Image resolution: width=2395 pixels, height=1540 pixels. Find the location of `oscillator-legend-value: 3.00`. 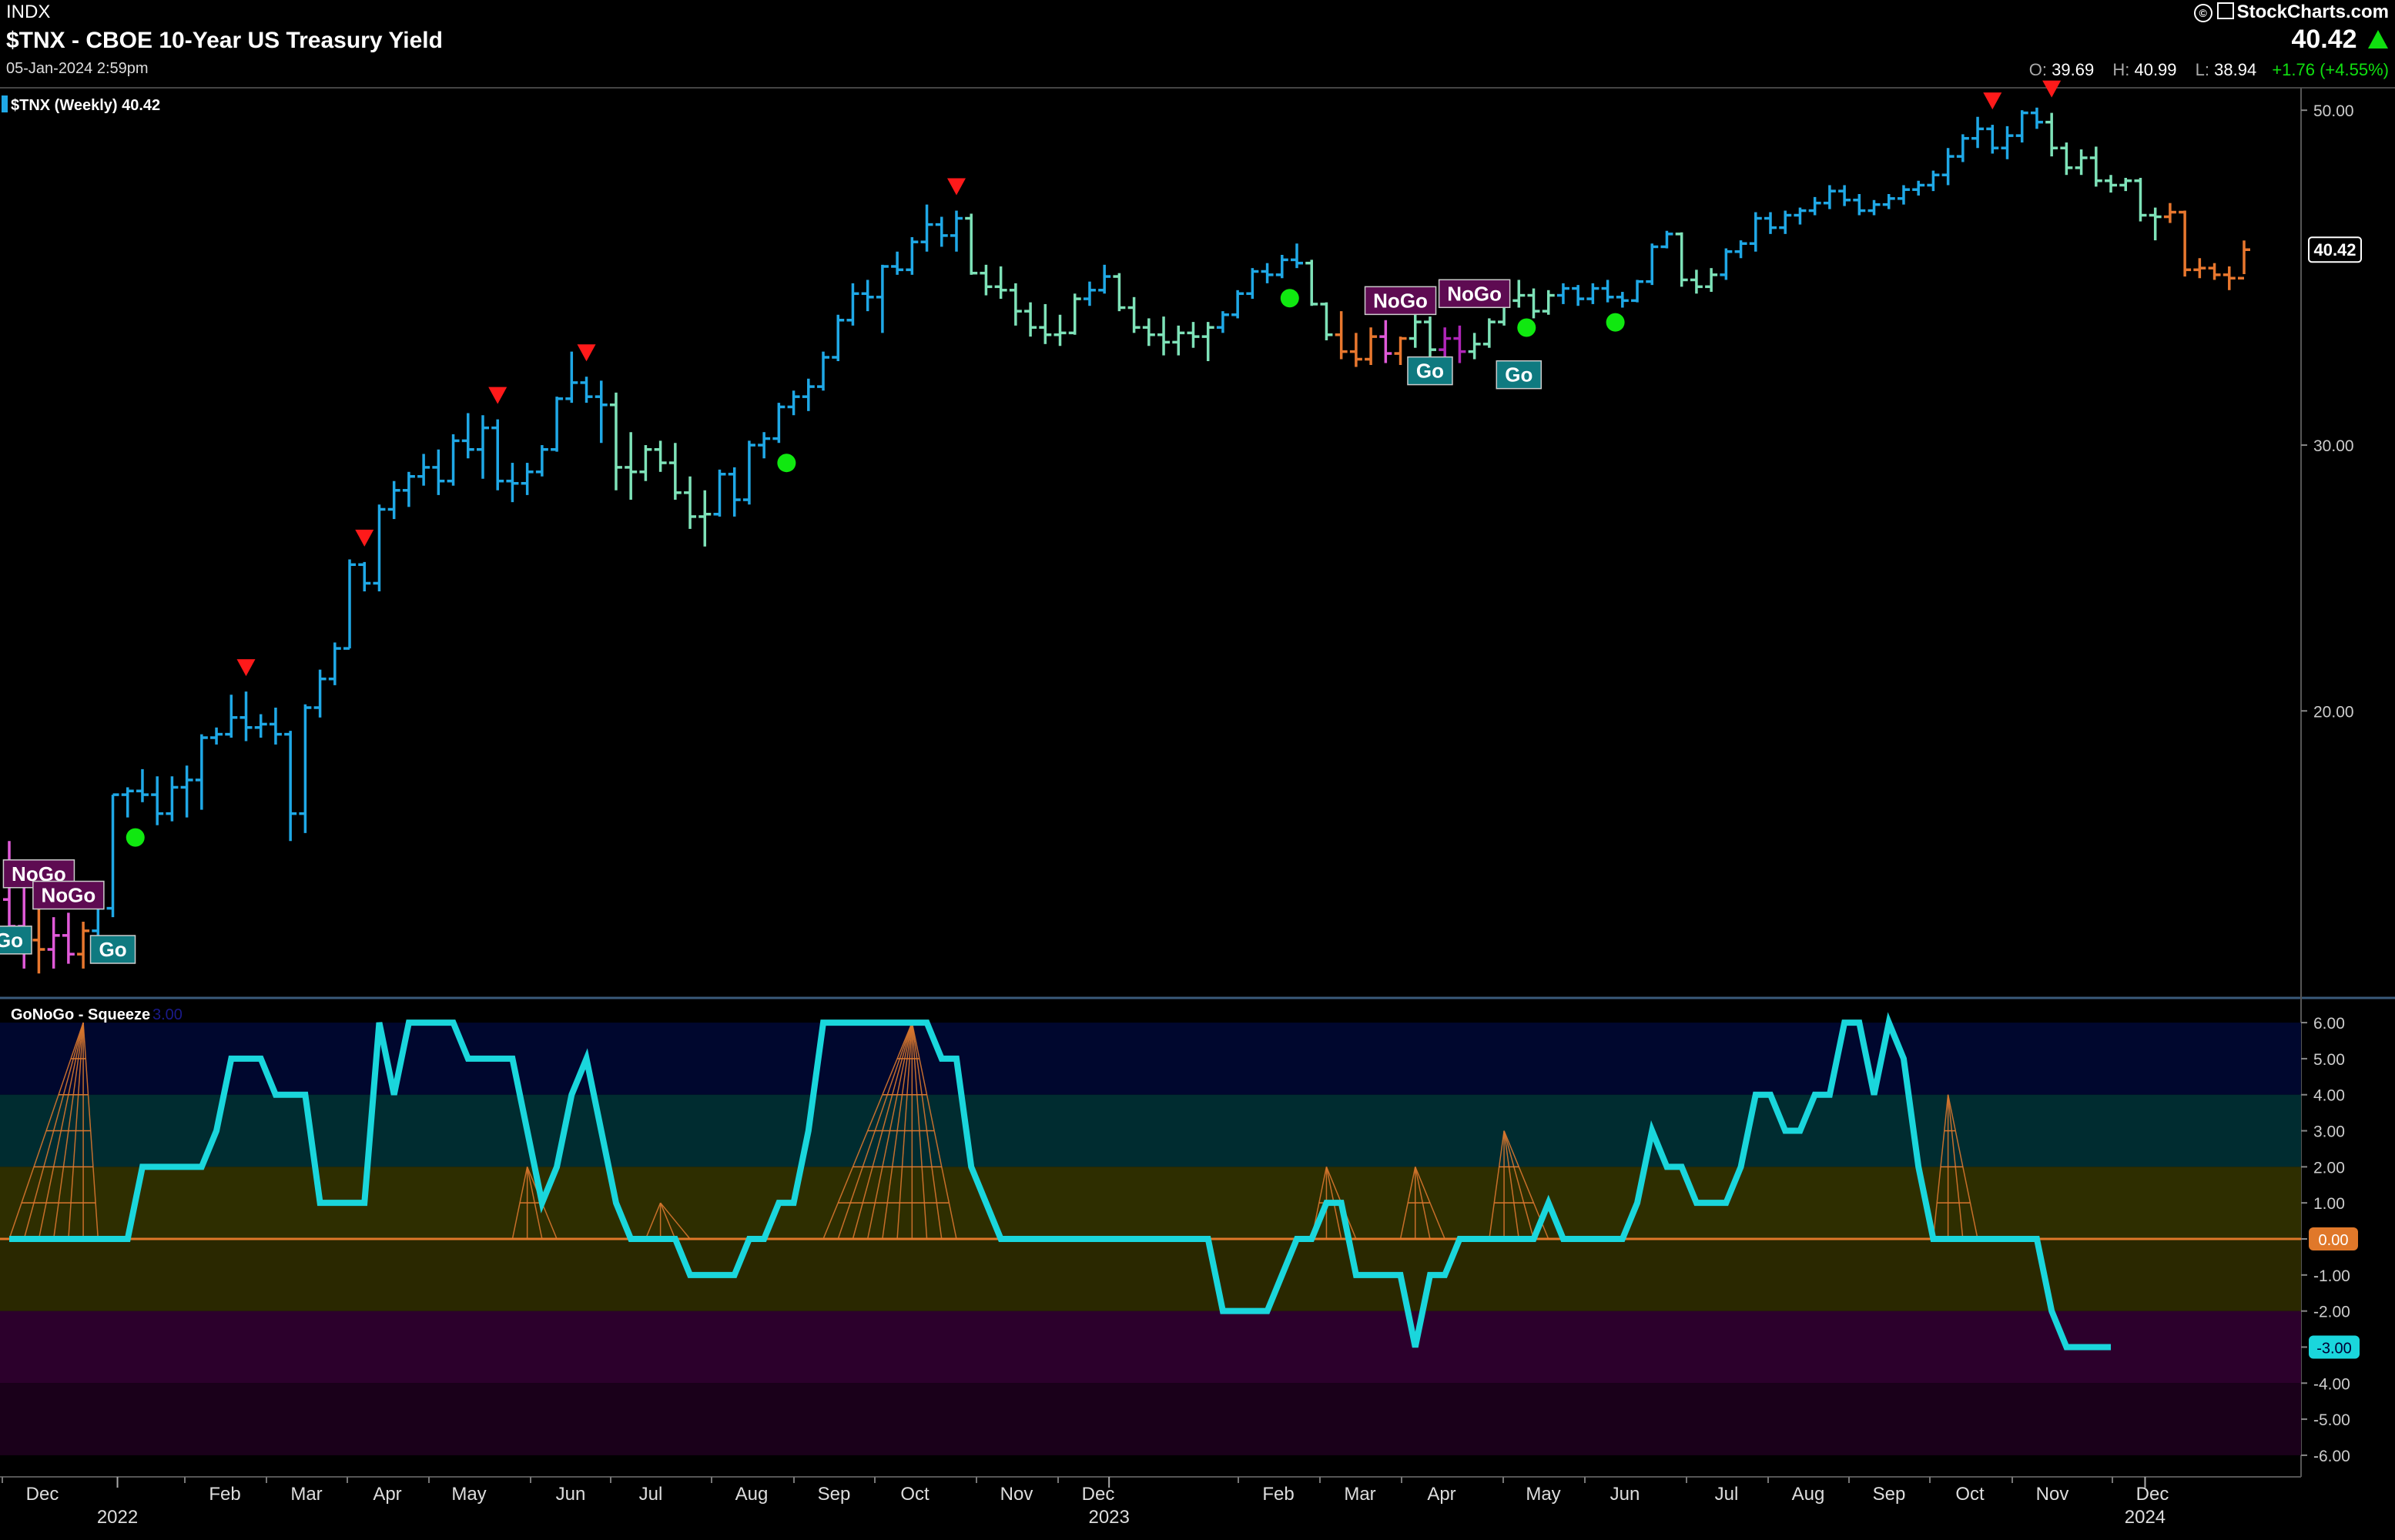

oscillator-legend-value: 3.00 is located at coordinates (167, 1014).